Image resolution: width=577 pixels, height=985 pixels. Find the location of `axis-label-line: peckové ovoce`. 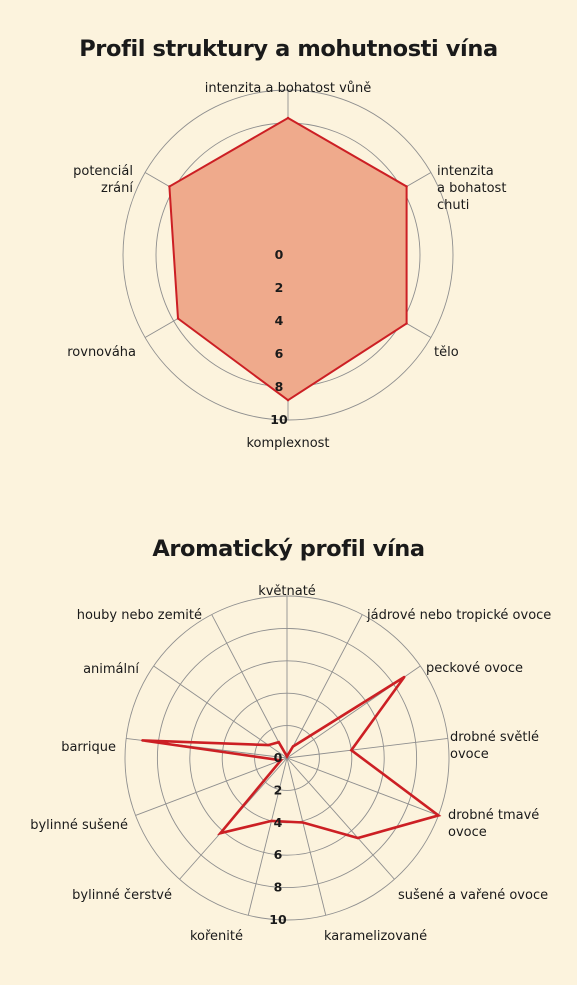

axis-label-line: peckové ovoce is located at coordinates (474, 668).